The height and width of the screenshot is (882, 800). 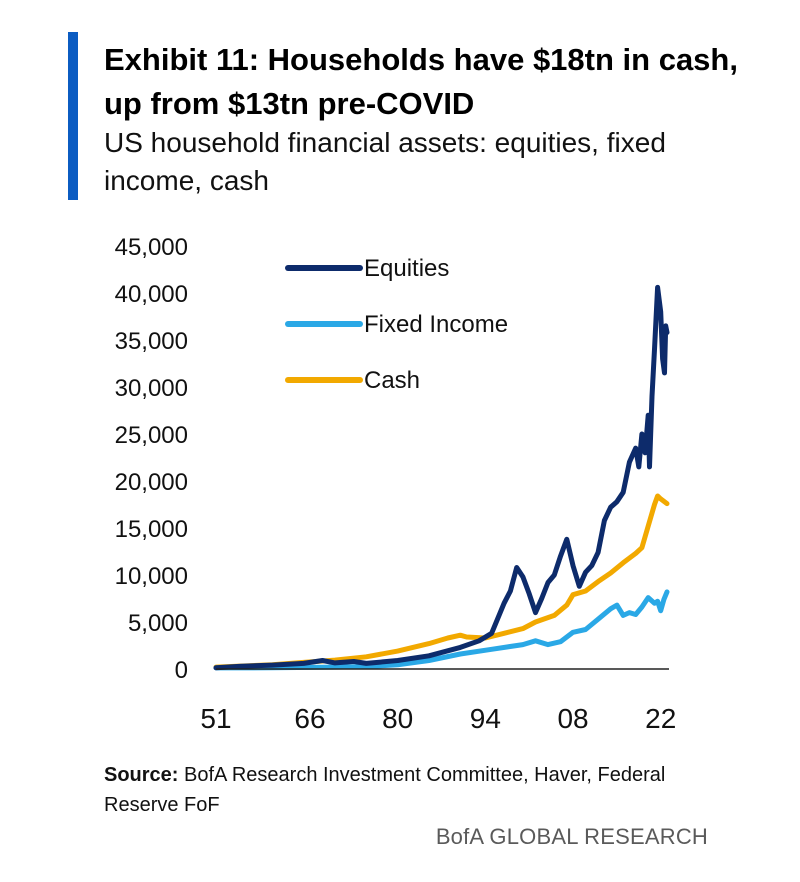 What do you see at coordinates (392, 380) in the screenshot?
I see `legend-label-cash: Cash` at bounding box center [392, 380].